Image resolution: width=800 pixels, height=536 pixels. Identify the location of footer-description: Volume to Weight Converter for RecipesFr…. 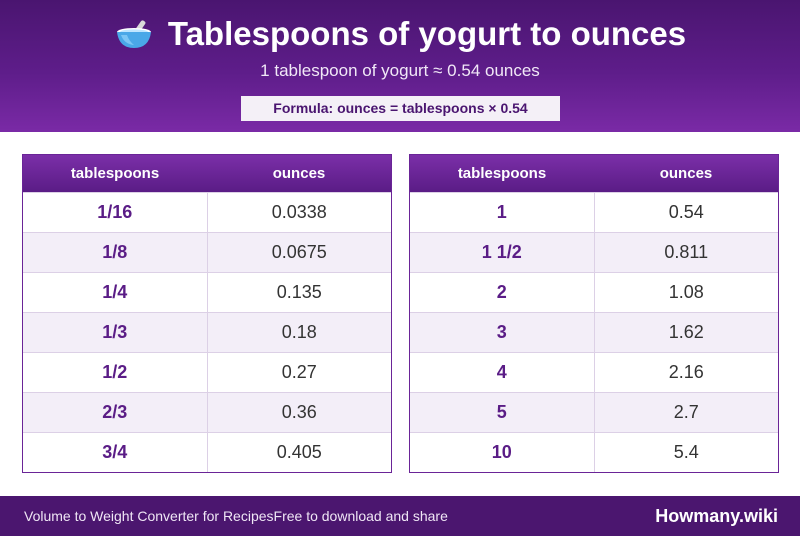
(236, 516).